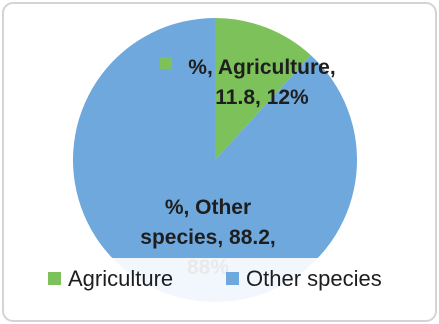 Image resolution: width=439 pixels, height=324 pixels. Describe the element at coordinates (215, 278) in the screenshot. I see `legend: Agriculture Other species` at that location.